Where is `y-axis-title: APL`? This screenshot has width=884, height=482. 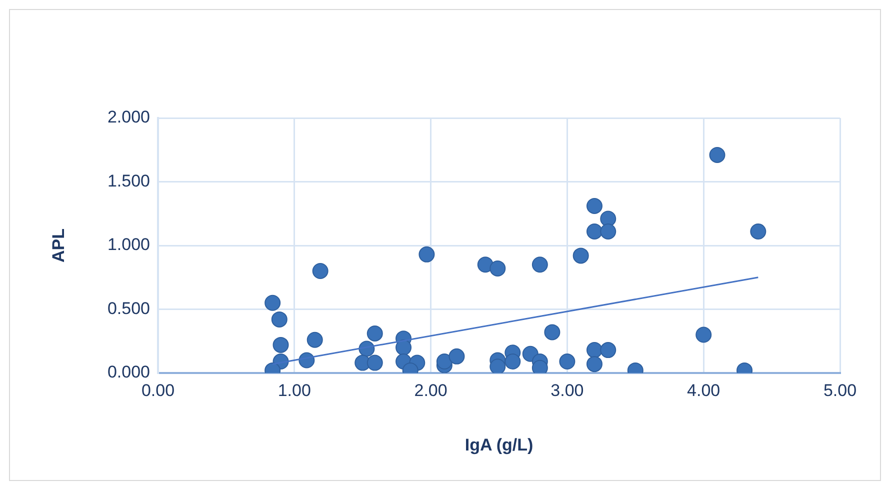
y-axis-title: APL is located at coordinates (58, 245).